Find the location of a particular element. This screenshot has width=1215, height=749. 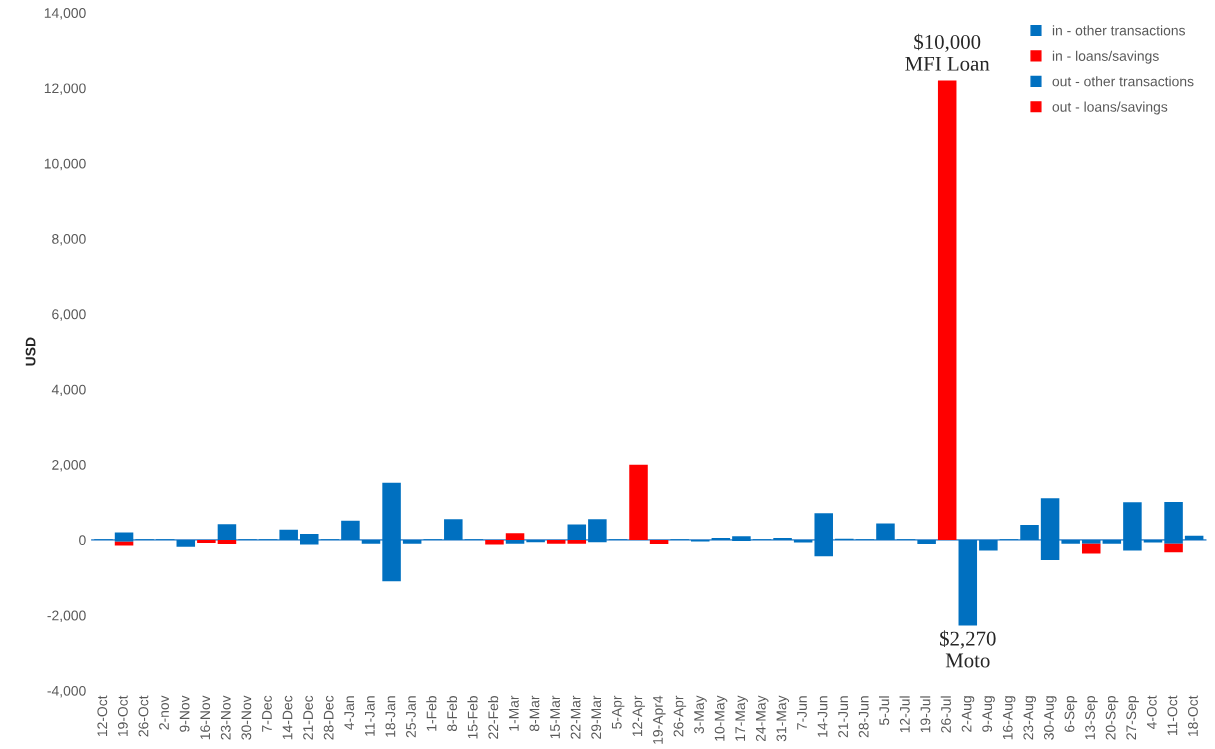

x-tick-label: 7-Jun is located at coordinates (802, 713).